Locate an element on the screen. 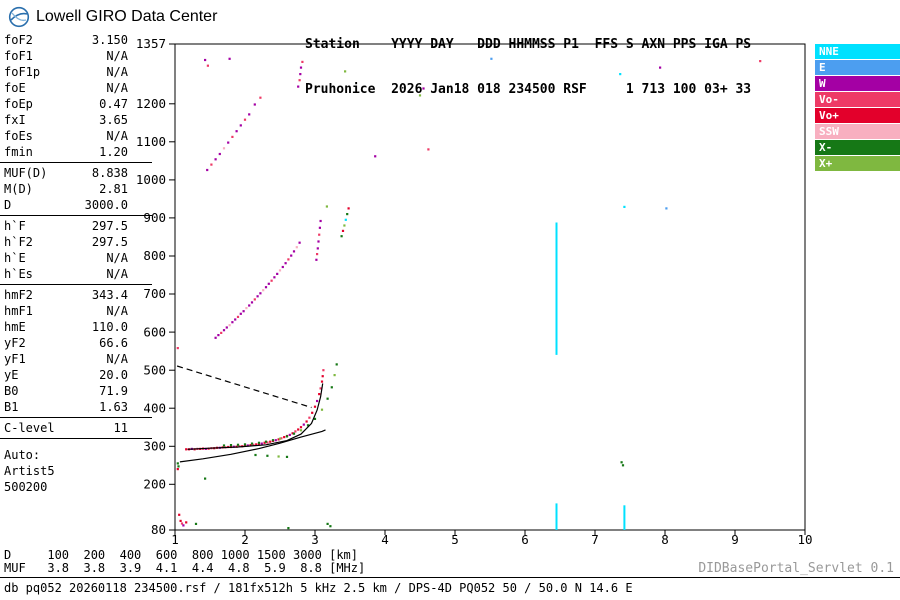  y-tick-label: 1200 is located at coordinates (151, 103).